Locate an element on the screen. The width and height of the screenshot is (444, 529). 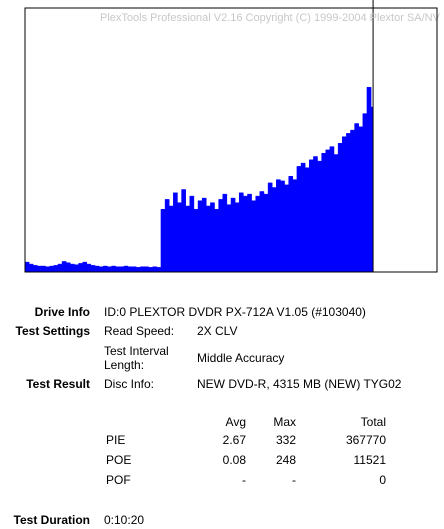
row-label: PIE is located at coordinates (116, 440).